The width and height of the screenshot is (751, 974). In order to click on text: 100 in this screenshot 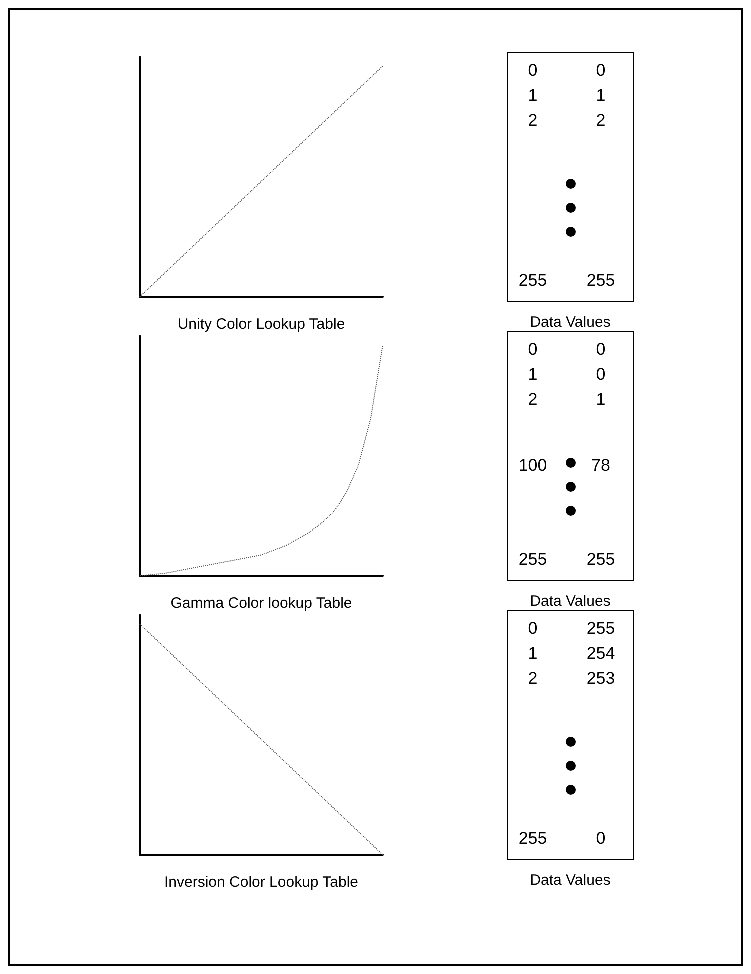, I will do `click(533, 466)`.